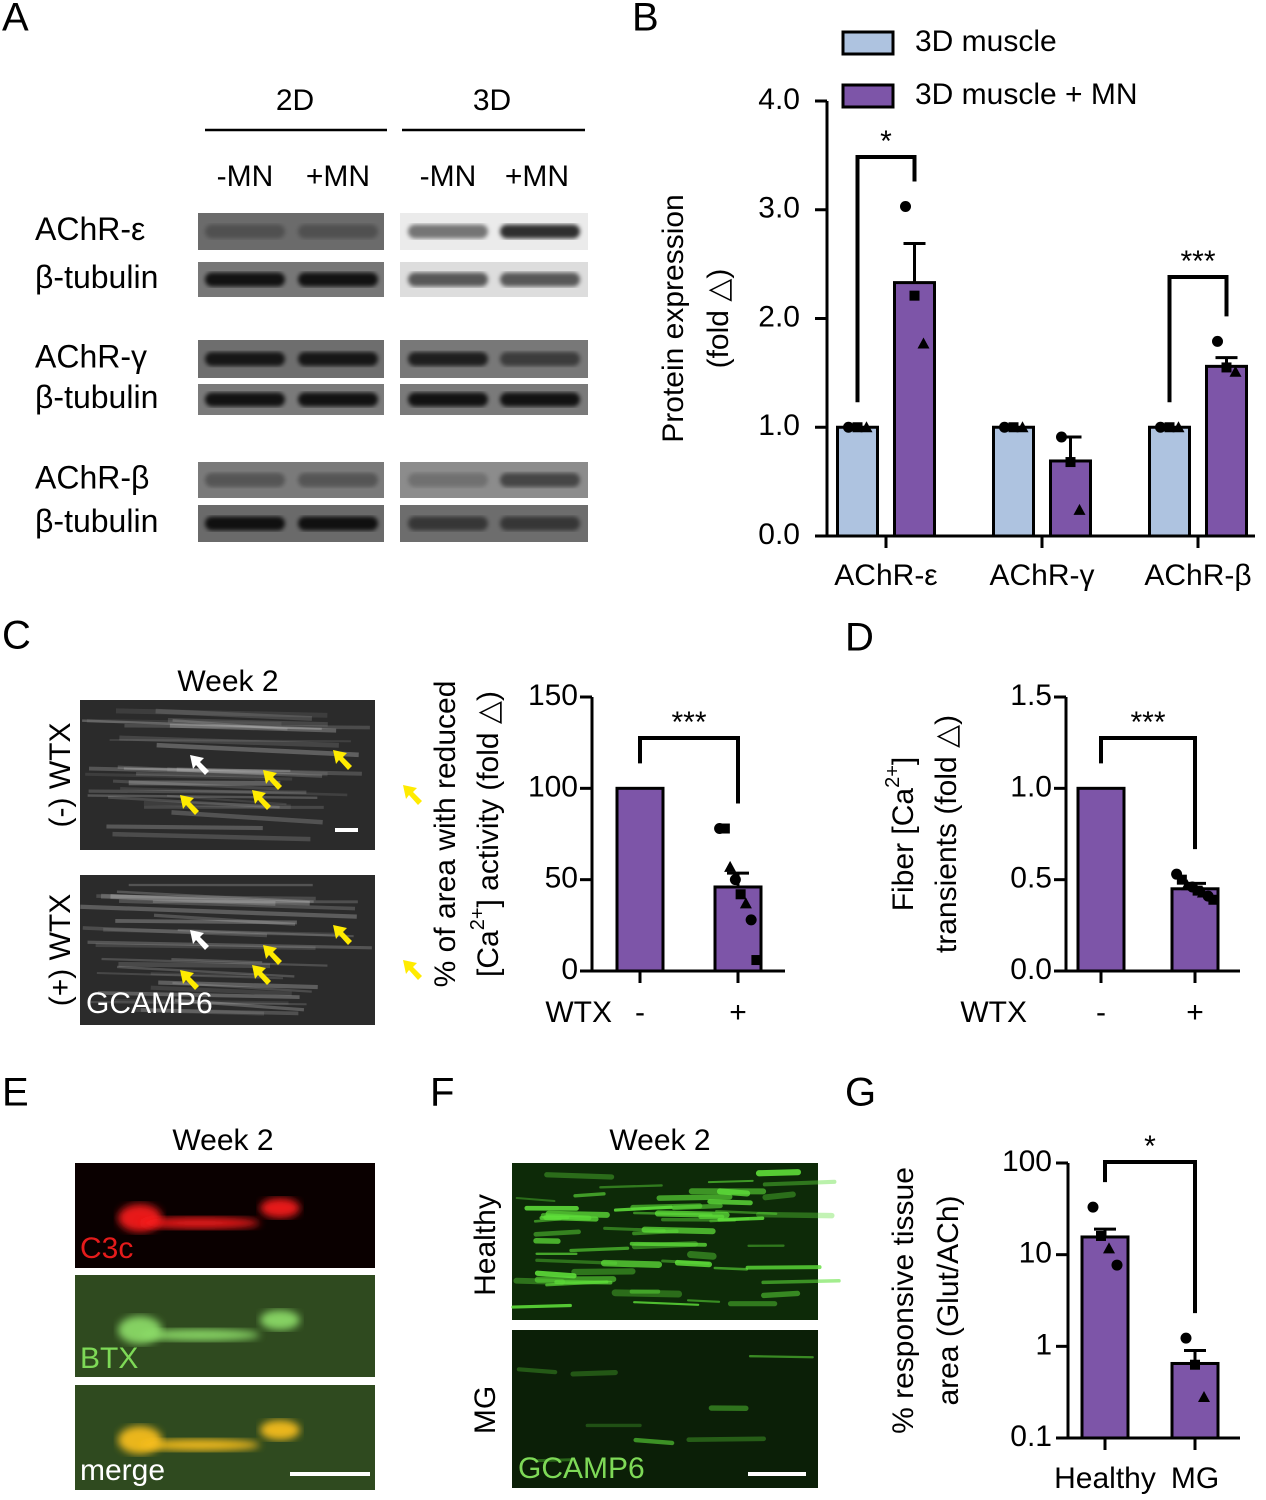  Describe the element at coordinates (779, 316) in the screenshot. I see `y-tick-label: 2.0` at that location.